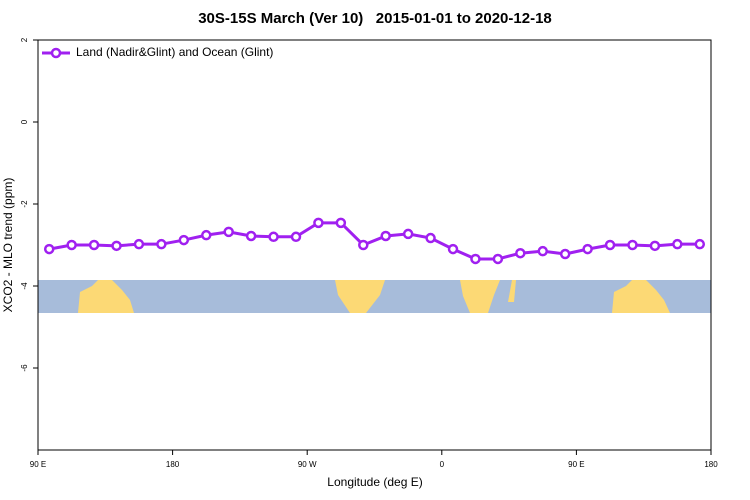 This screenshot has width=750, height=500. Describe the element at coordinates (24, 121) in the screenshot. I see `y-tick-label: 0` at that location.